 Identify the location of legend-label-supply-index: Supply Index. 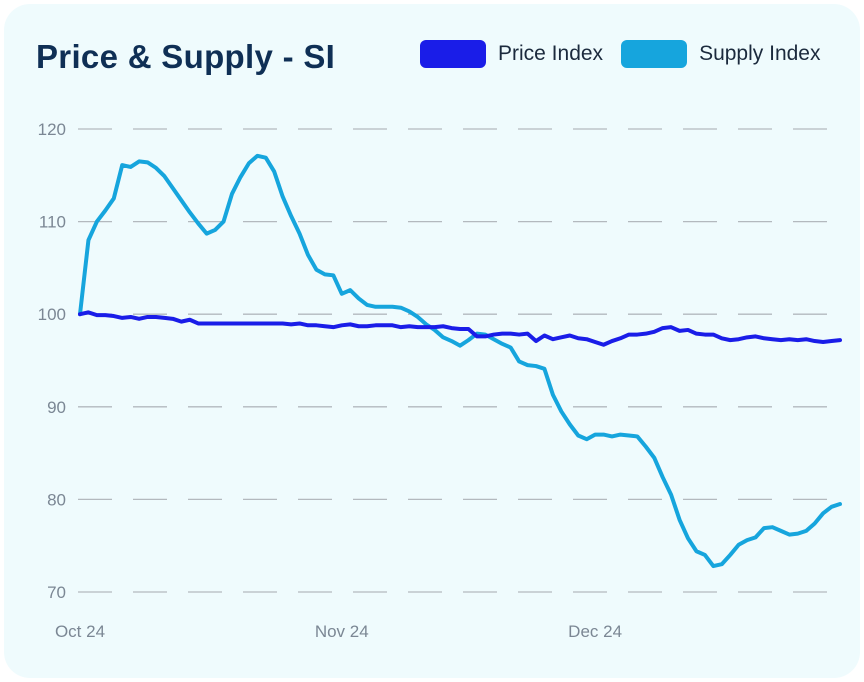
(760, 53).